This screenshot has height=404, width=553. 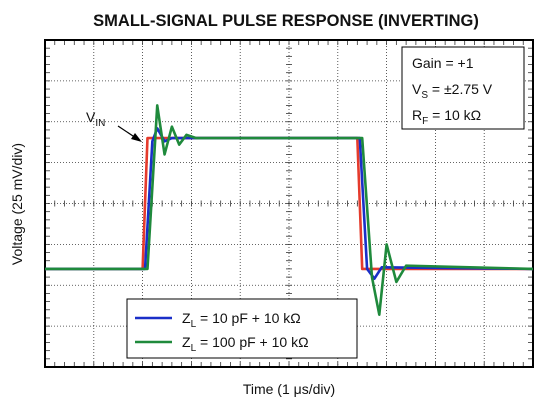 What do you see at coordinates (424, 95) in the screenshot?
I see `annotation-text-part: S` at bounding box center [424, 95].